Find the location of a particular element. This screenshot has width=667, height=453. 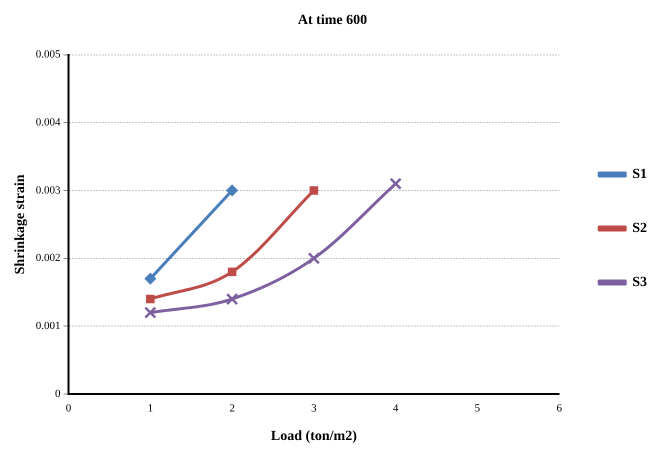

x-tick-label: 3 is located at coordinates (314, 408).